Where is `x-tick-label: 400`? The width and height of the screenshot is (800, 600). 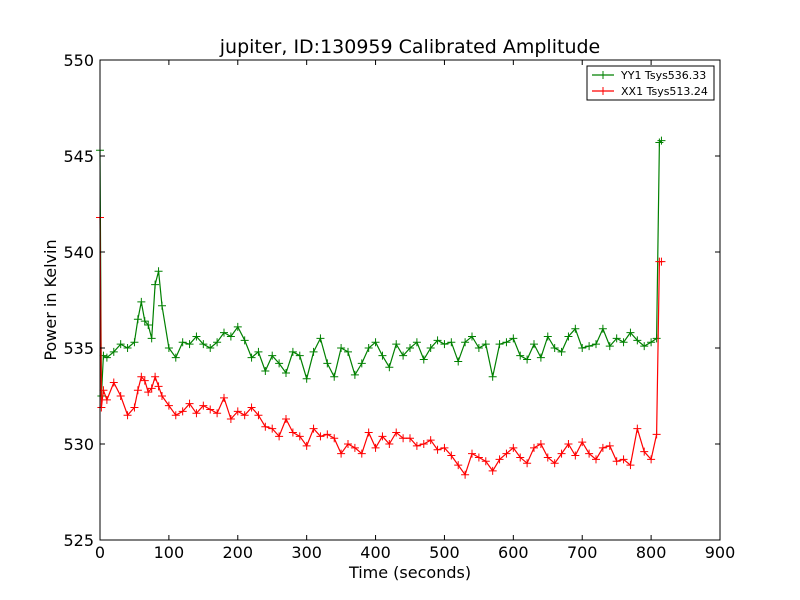
x-tick-label: 400 is located at coordinates (375, 552).